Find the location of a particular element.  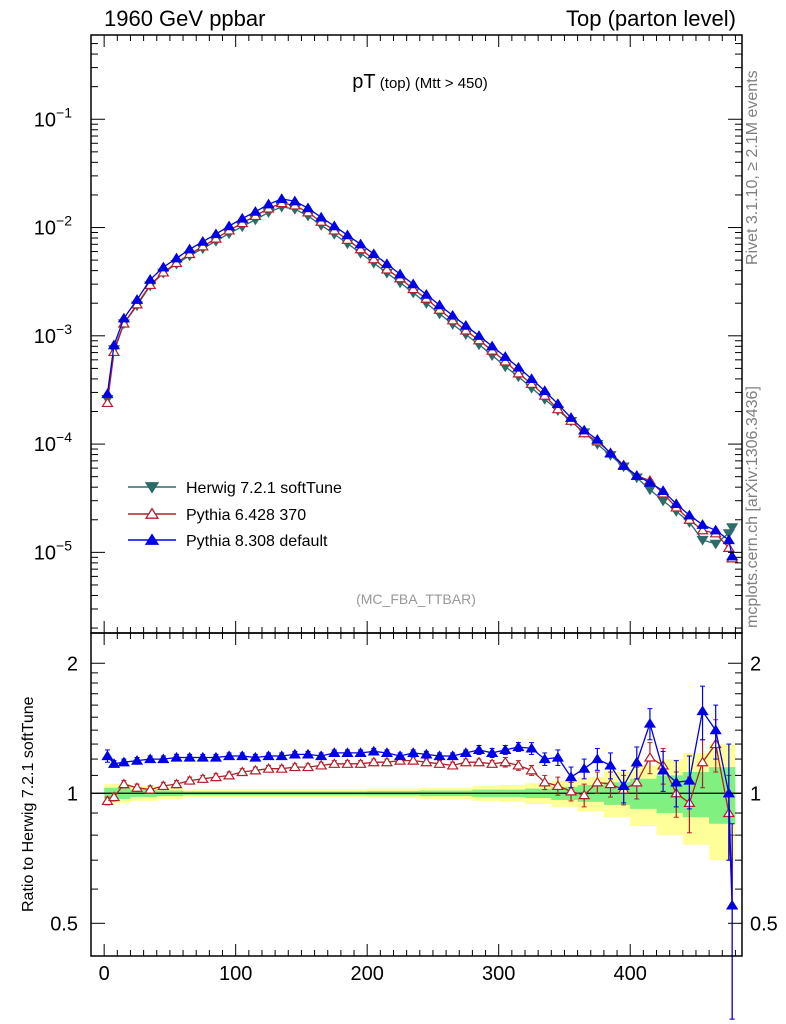

ratio-y-tick-label-left: 1 is located at coordinates (72, 794).